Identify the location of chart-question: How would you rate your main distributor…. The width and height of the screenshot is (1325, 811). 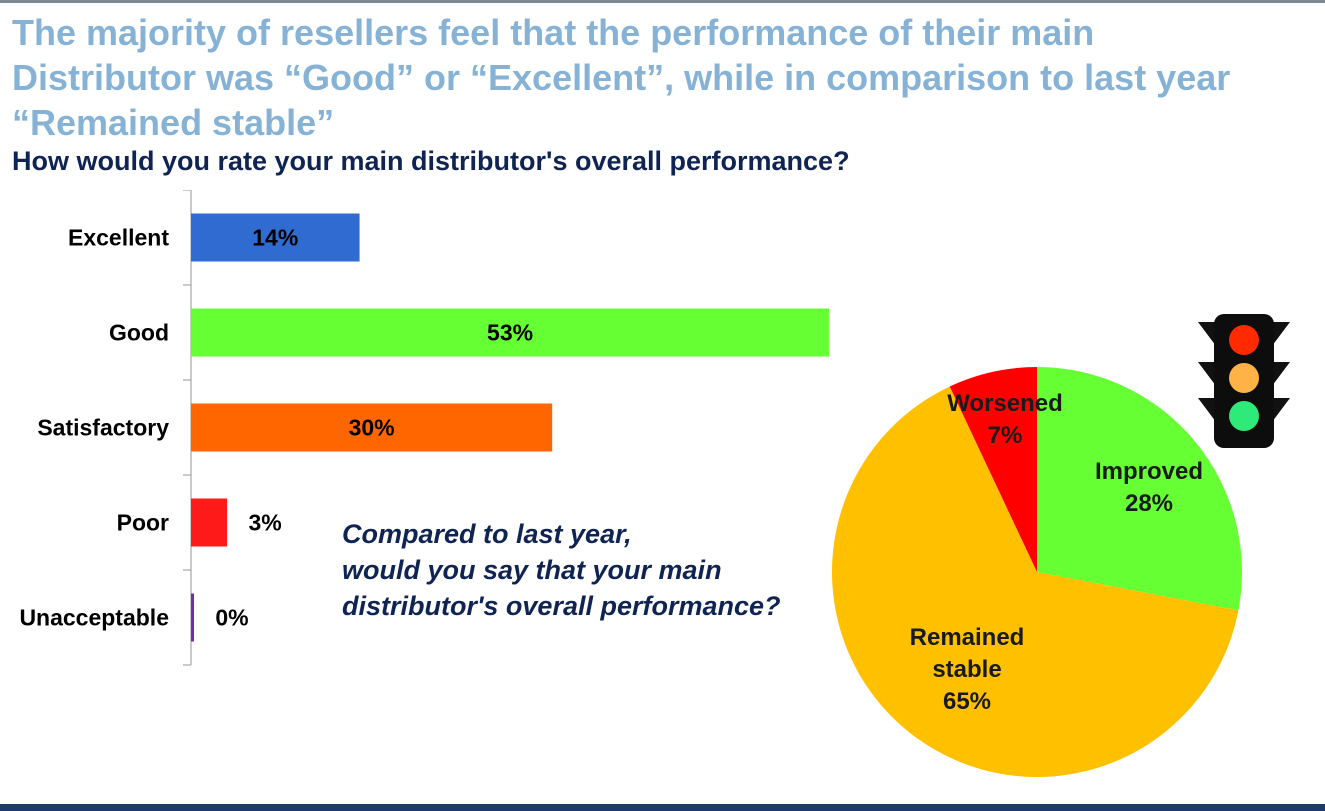
(431, 161).